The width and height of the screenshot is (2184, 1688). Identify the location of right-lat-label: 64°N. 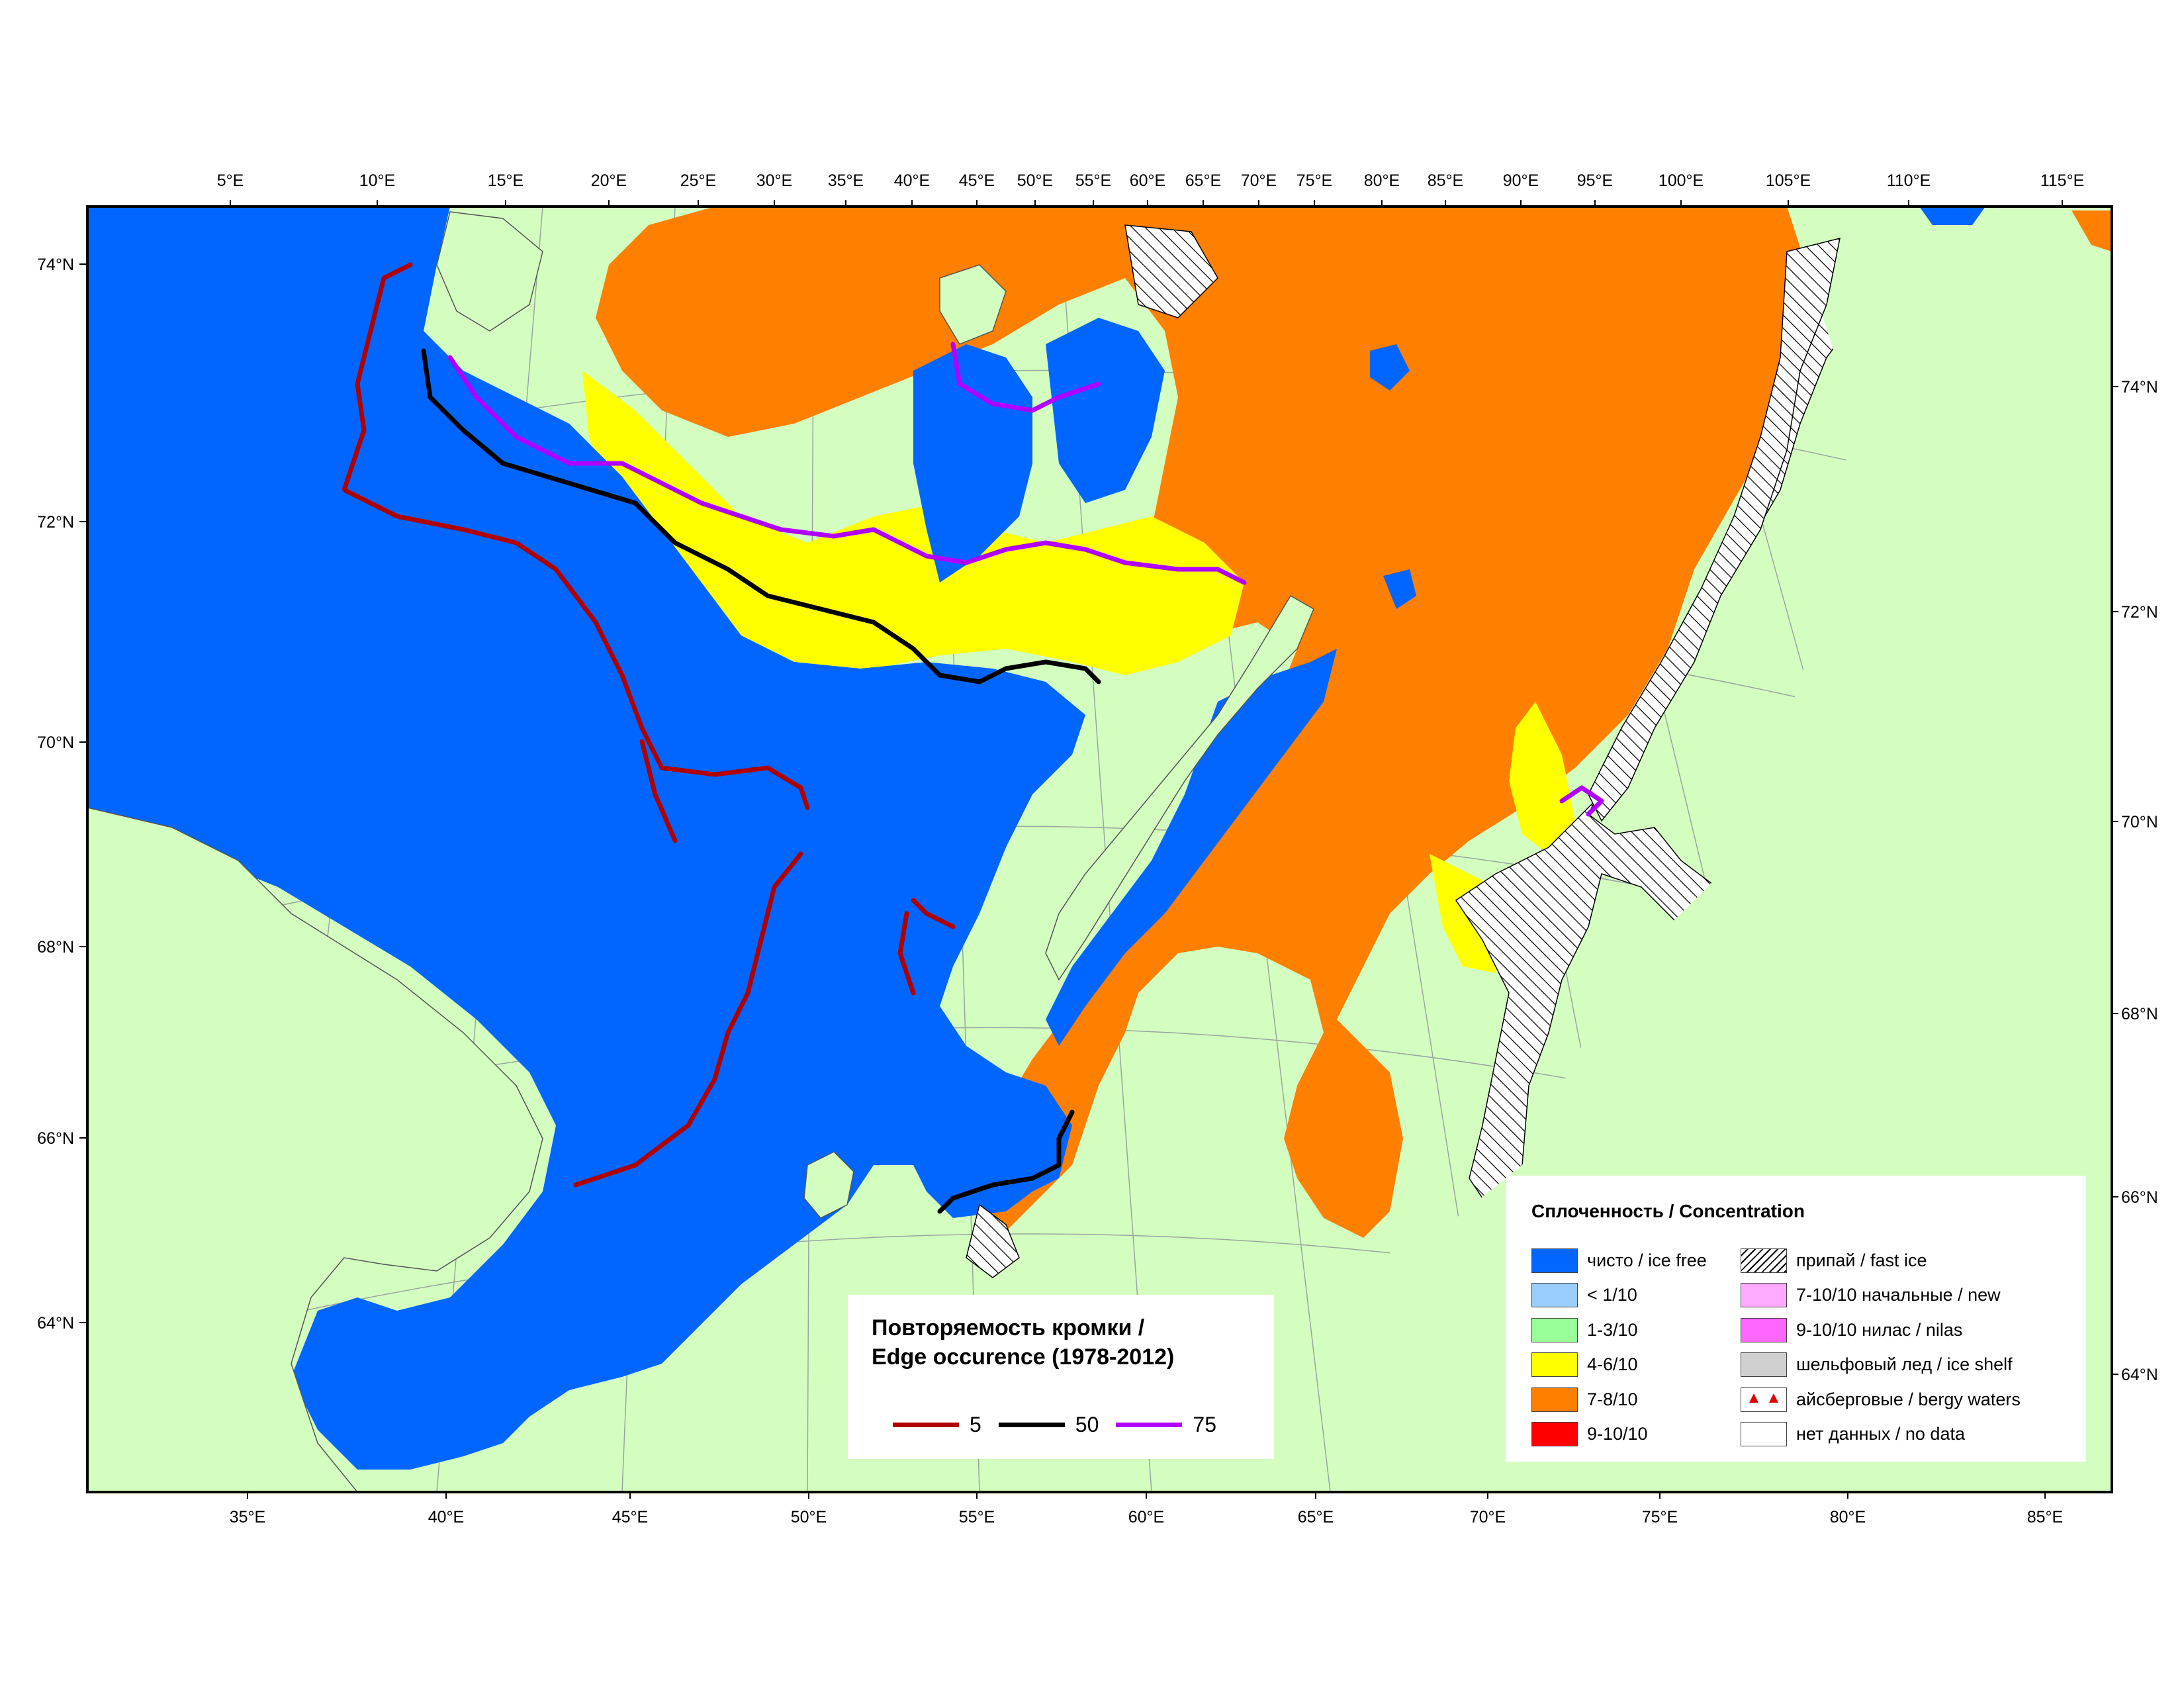
(2139, 1375).